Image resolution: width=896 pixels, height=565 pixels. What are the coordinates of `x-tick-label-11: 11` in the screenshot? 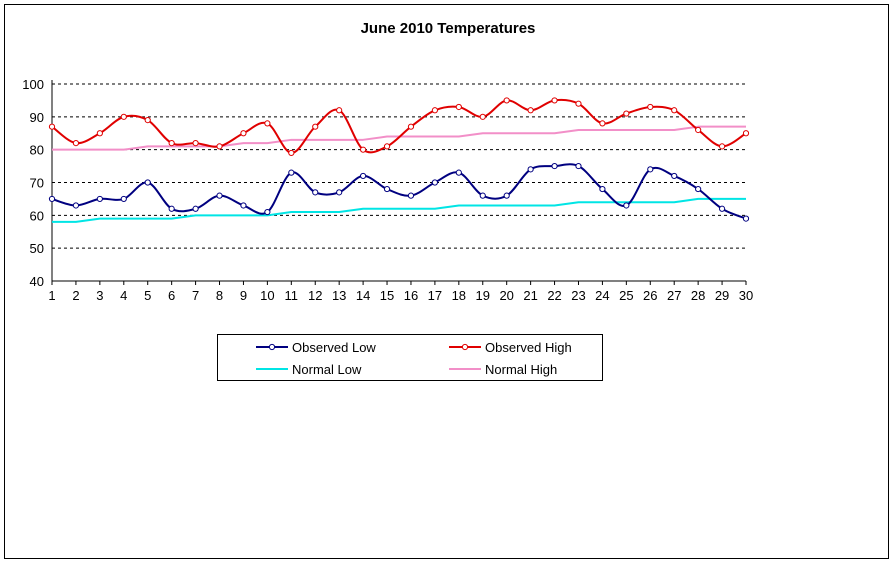 It's located at (292, 295).